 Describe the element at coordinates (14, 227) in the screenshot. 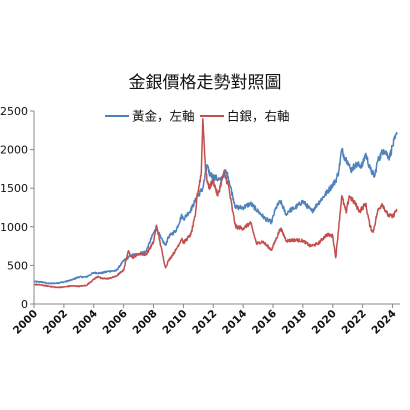

I see `y-tick-label: 1000` at that location.